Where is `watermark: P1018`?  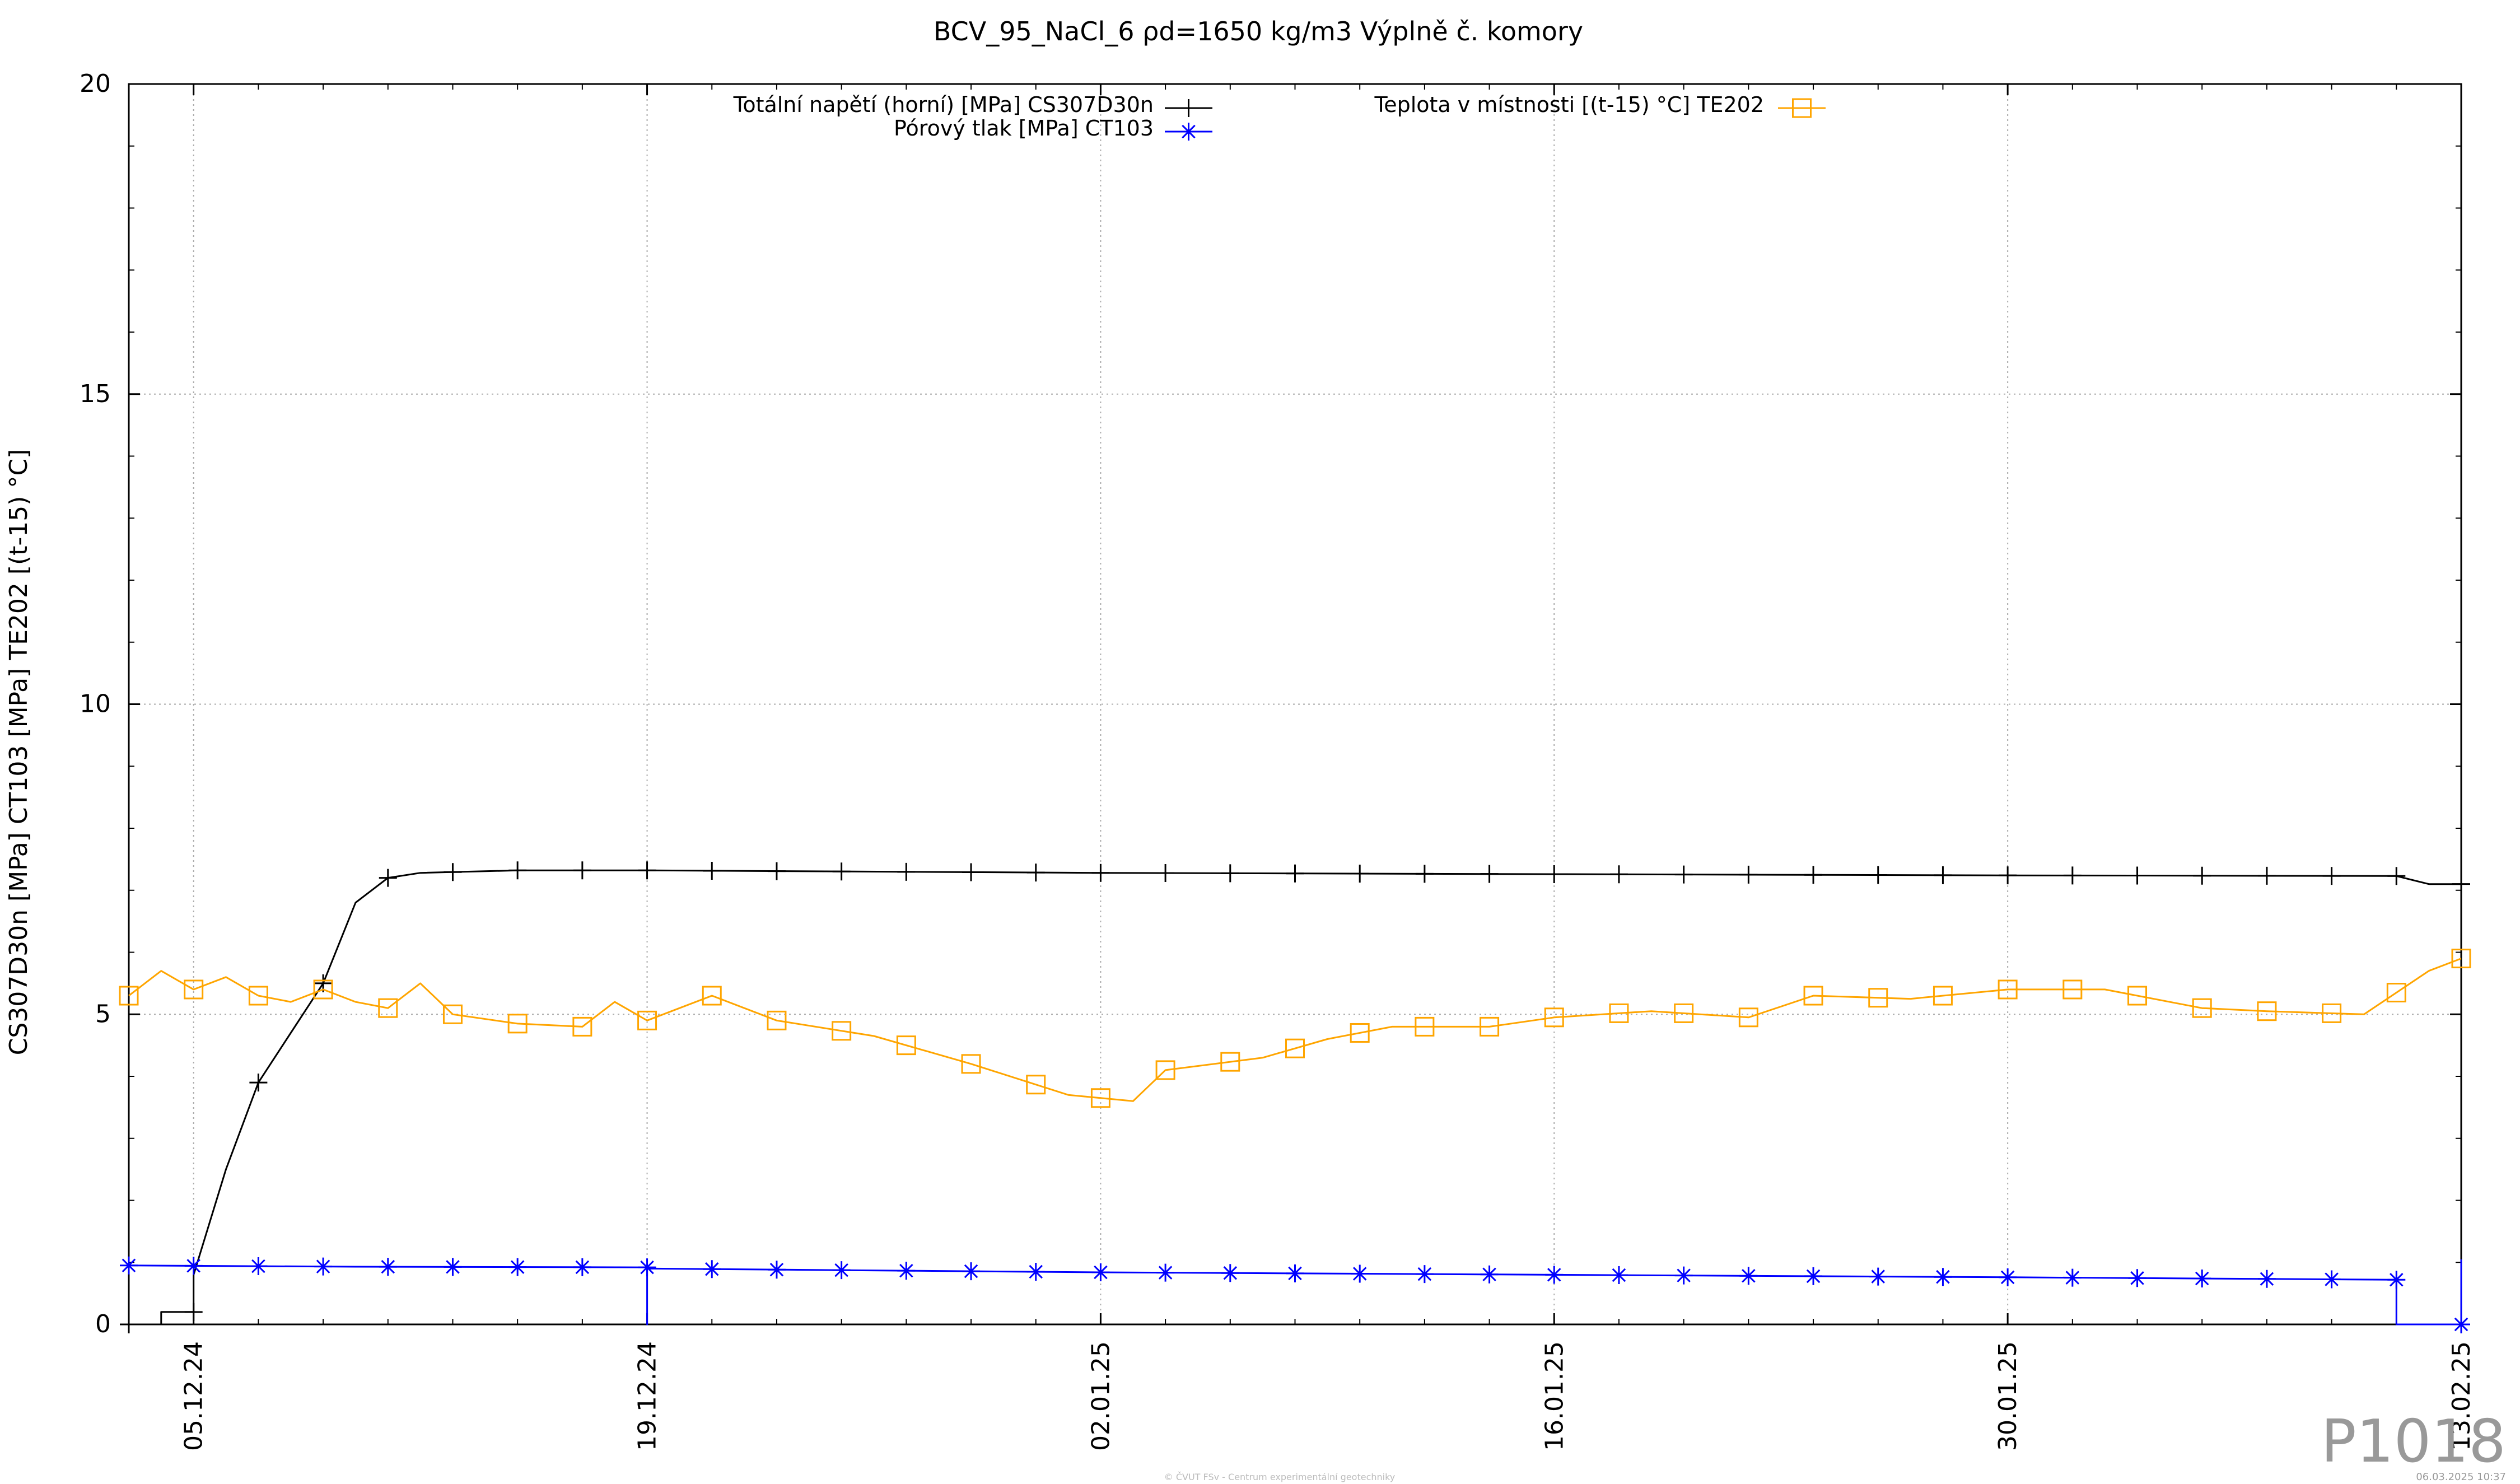 watermark: P1018 is located at coordinates (2413, 1442).